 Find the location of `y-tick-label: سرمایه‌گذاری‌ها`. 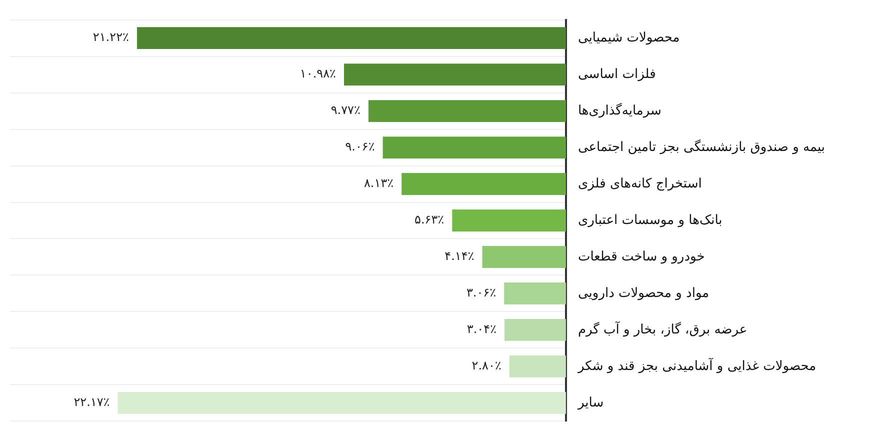

y-tick-label: سرمایه‌گذاری‌ها is located at coordinates (620, 110).